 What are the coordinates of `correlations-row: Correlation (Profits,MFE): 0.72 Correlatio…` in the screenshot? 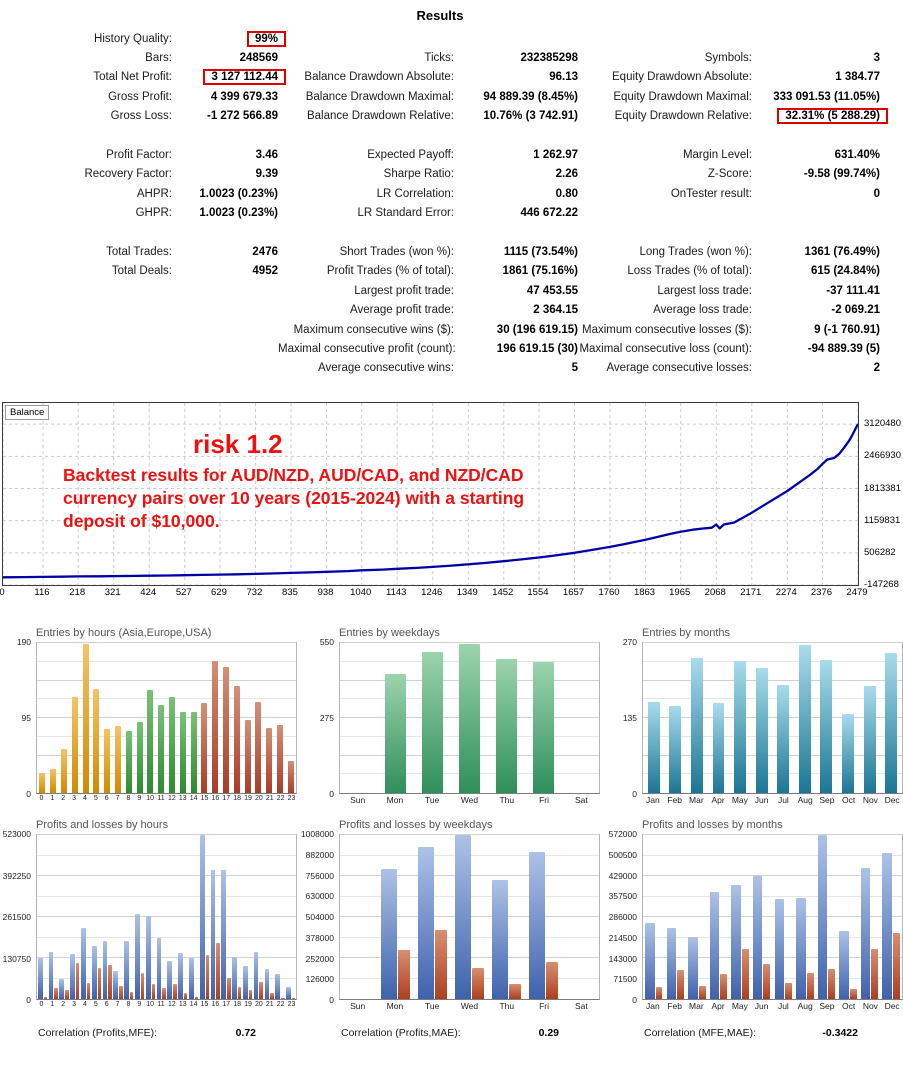 It's located at (470, 1033).